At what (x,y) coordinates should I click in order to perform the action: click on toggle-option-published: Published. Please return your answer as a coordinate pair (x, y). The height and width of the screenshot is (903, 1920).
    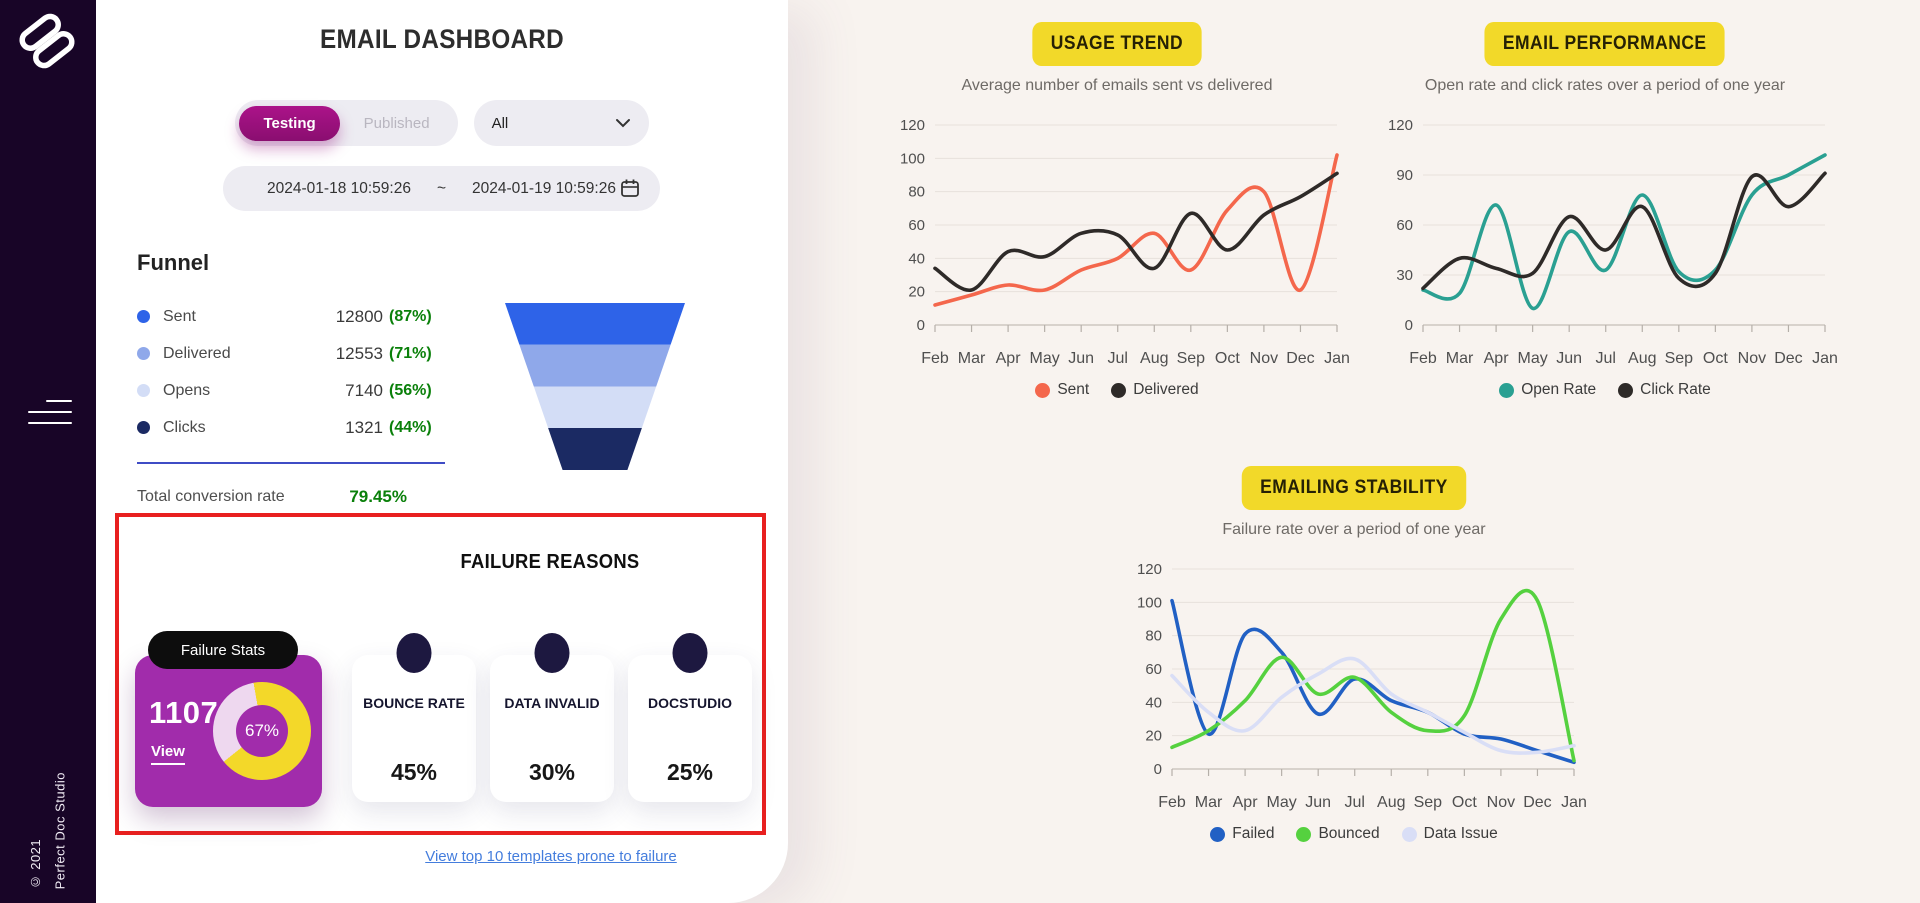
    Looking at the image, I should click on (396, 123).